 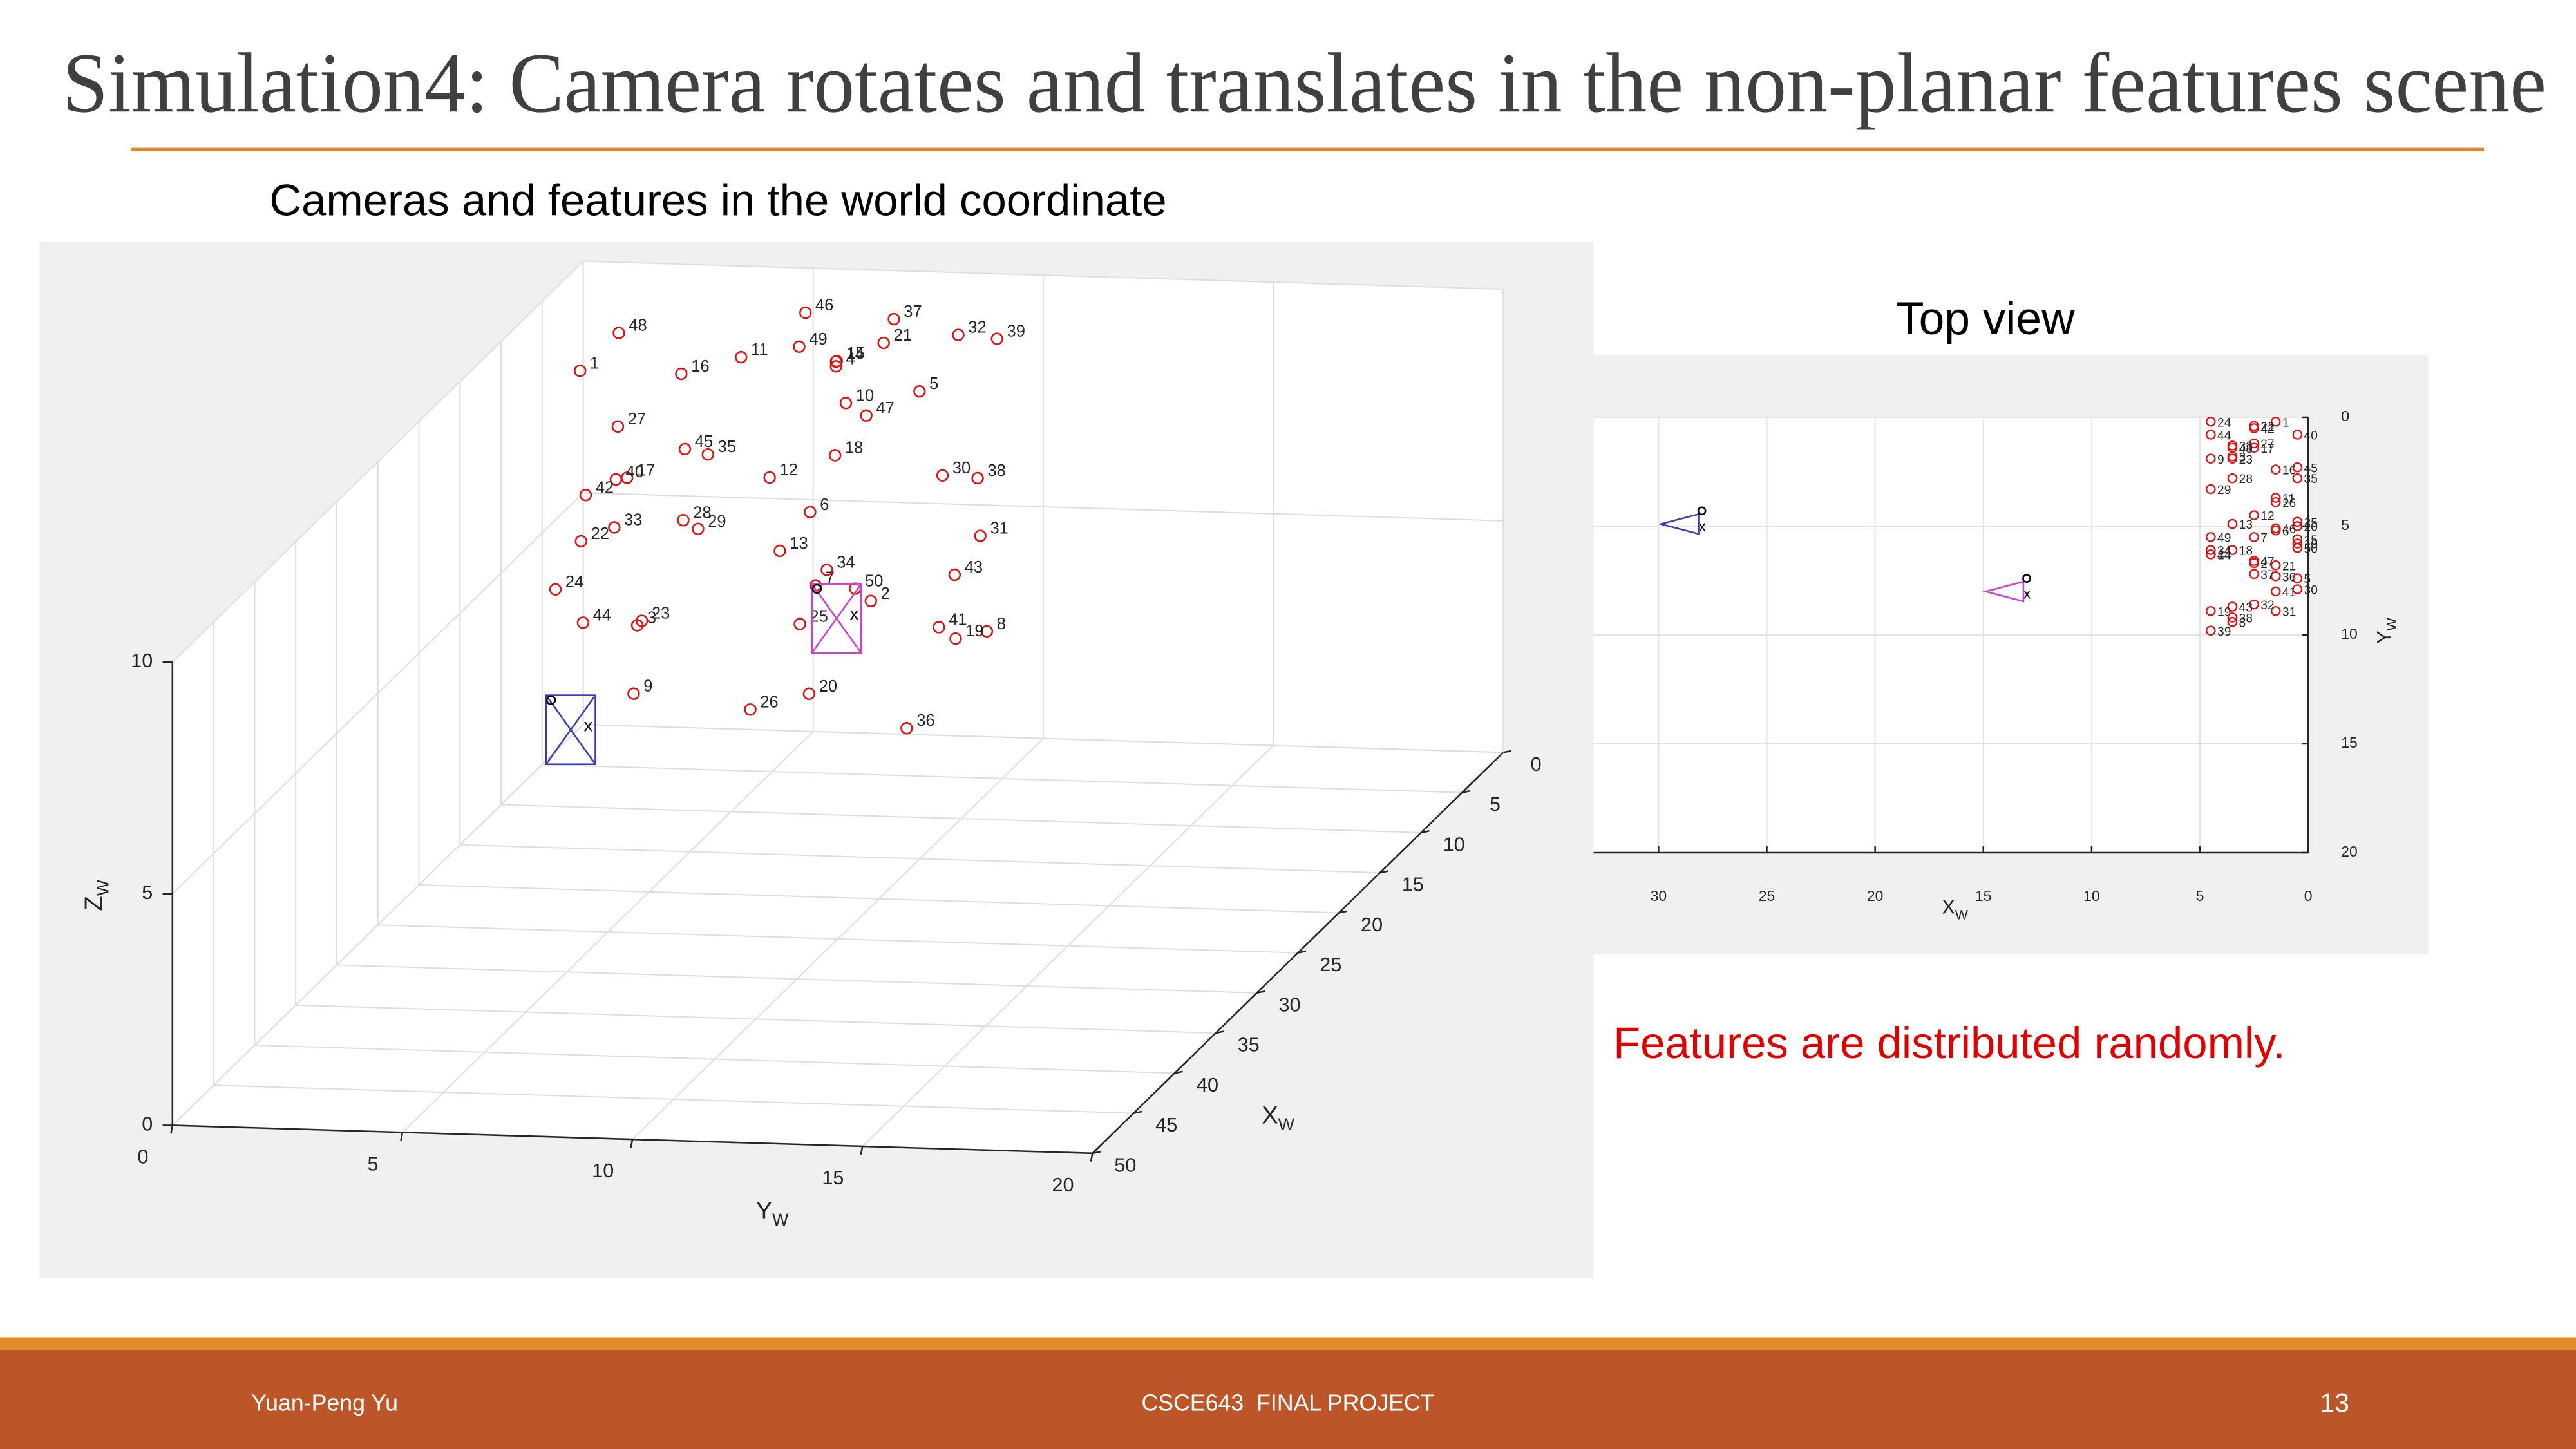 I want to click on camera-frame, so click(x=837, y=619).